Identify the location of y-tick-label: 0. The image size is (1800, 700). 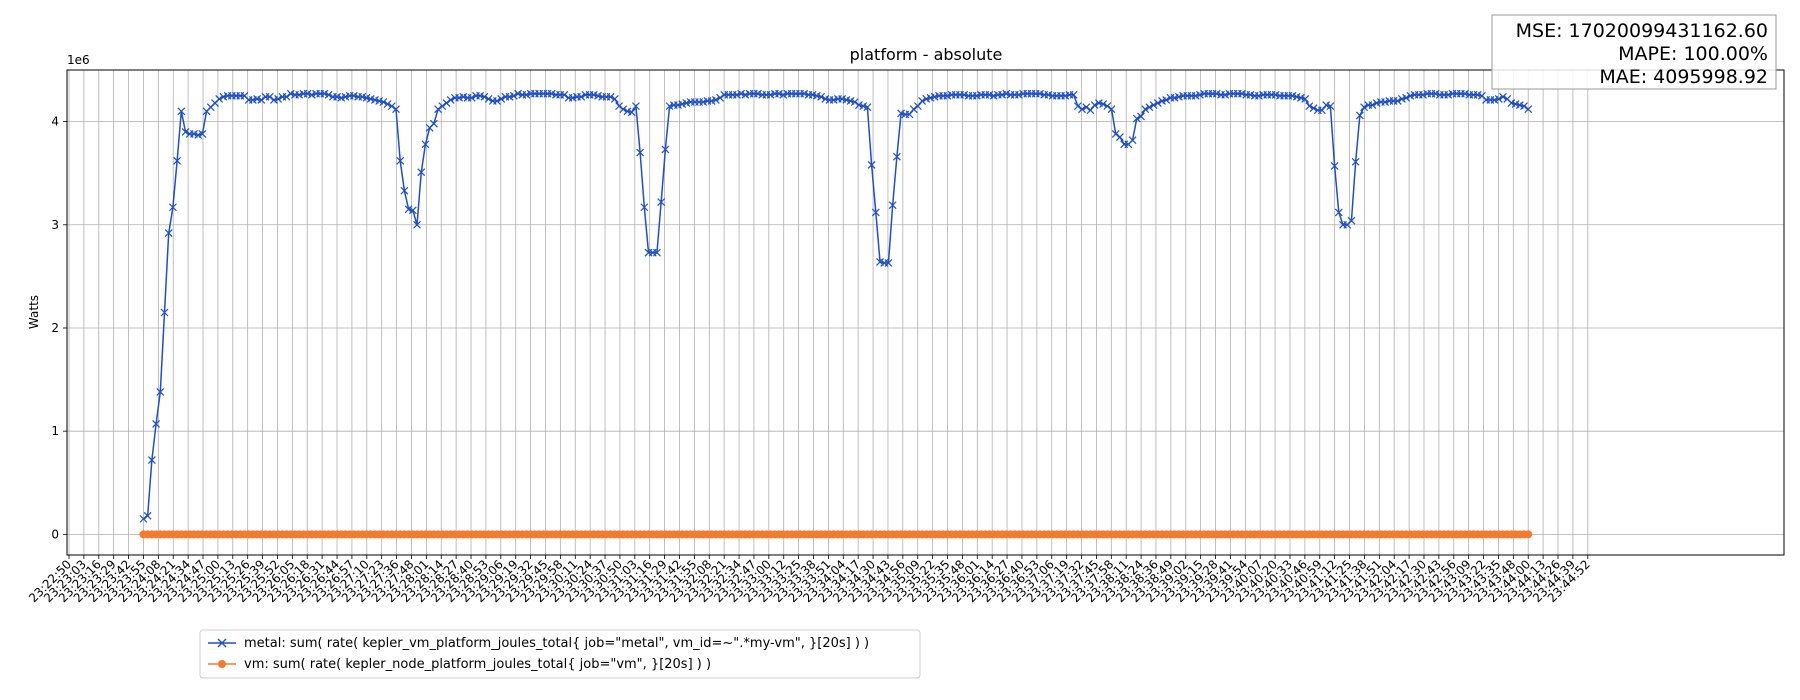
(55, 534).